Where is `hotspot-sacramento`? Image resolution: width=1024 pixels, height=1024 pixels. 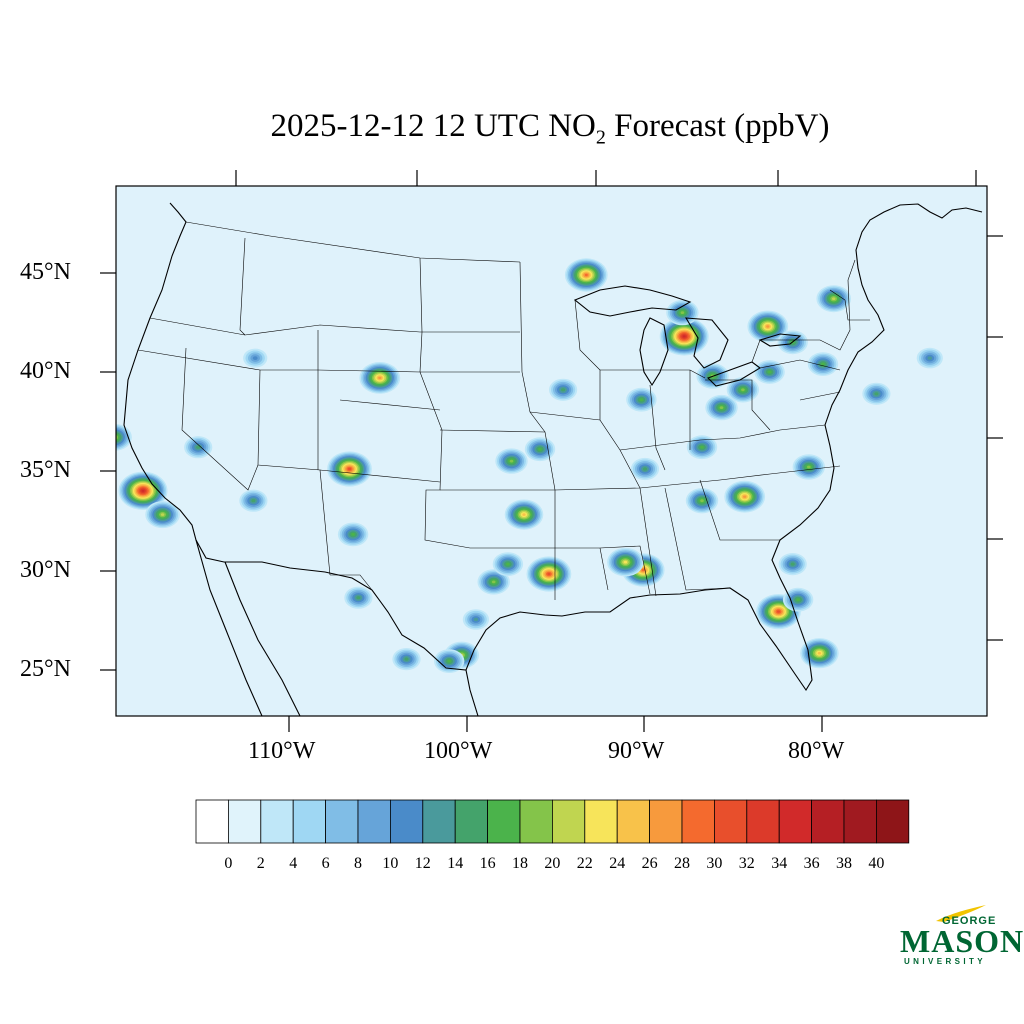
hotspot-sacramento is located at coordinates (84, 400).